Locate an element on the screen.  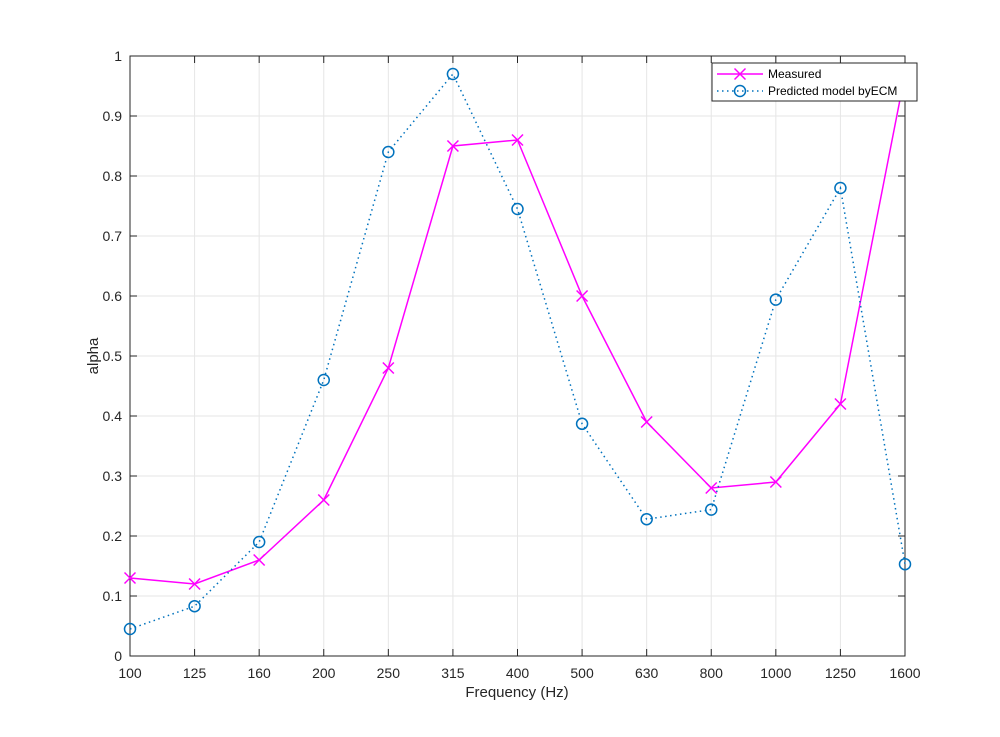
x-tick-label: 500 is located at coordinates (582, 673).